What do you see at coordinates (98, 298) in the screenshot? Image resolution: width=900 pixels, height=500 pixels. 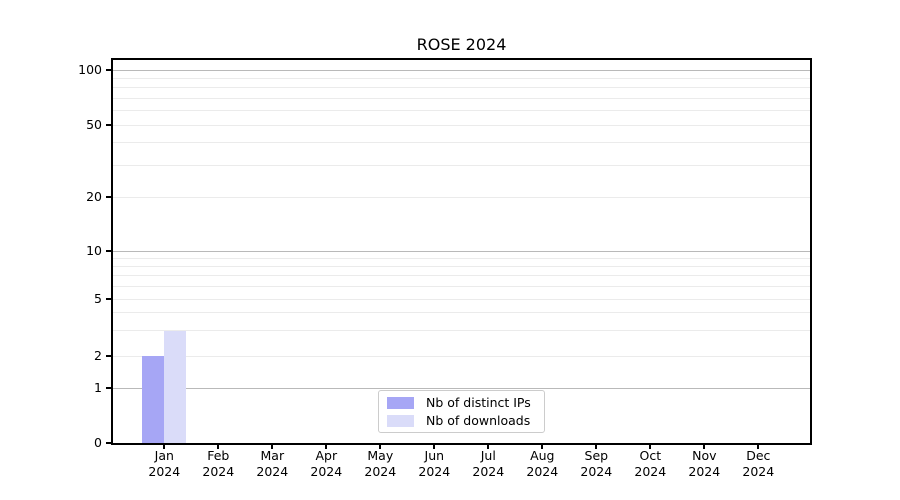 I see `y-tick-label: 5` at bounding box center [98, 298].